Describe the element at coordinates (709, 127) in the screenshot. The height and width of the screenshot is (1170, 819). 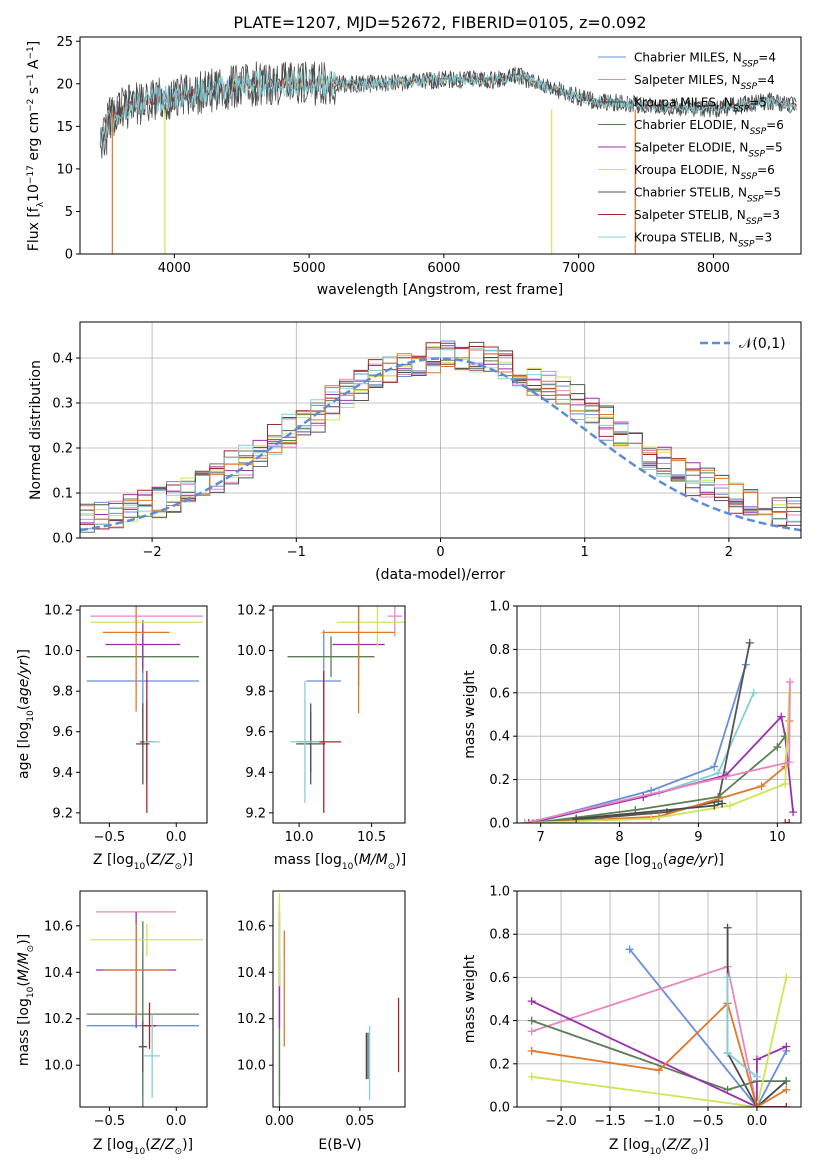
I see `legend-entry: Chabrier ELODIE, NSSP=6` at that location.